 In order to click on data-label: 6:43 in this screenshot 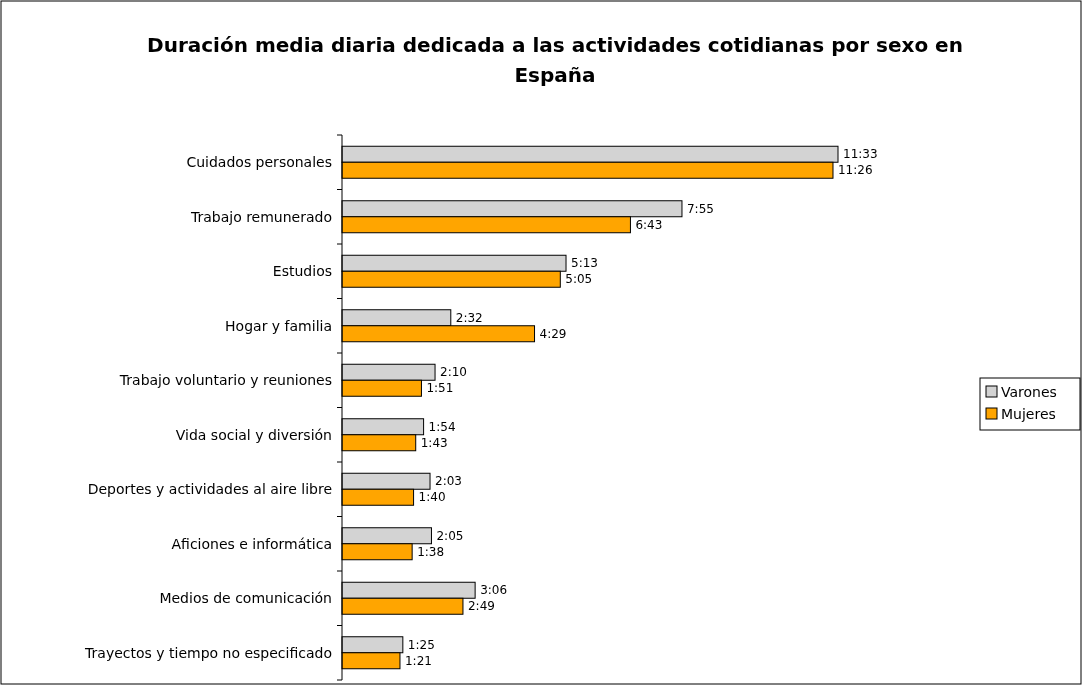, I will do `click(649, 224)`.